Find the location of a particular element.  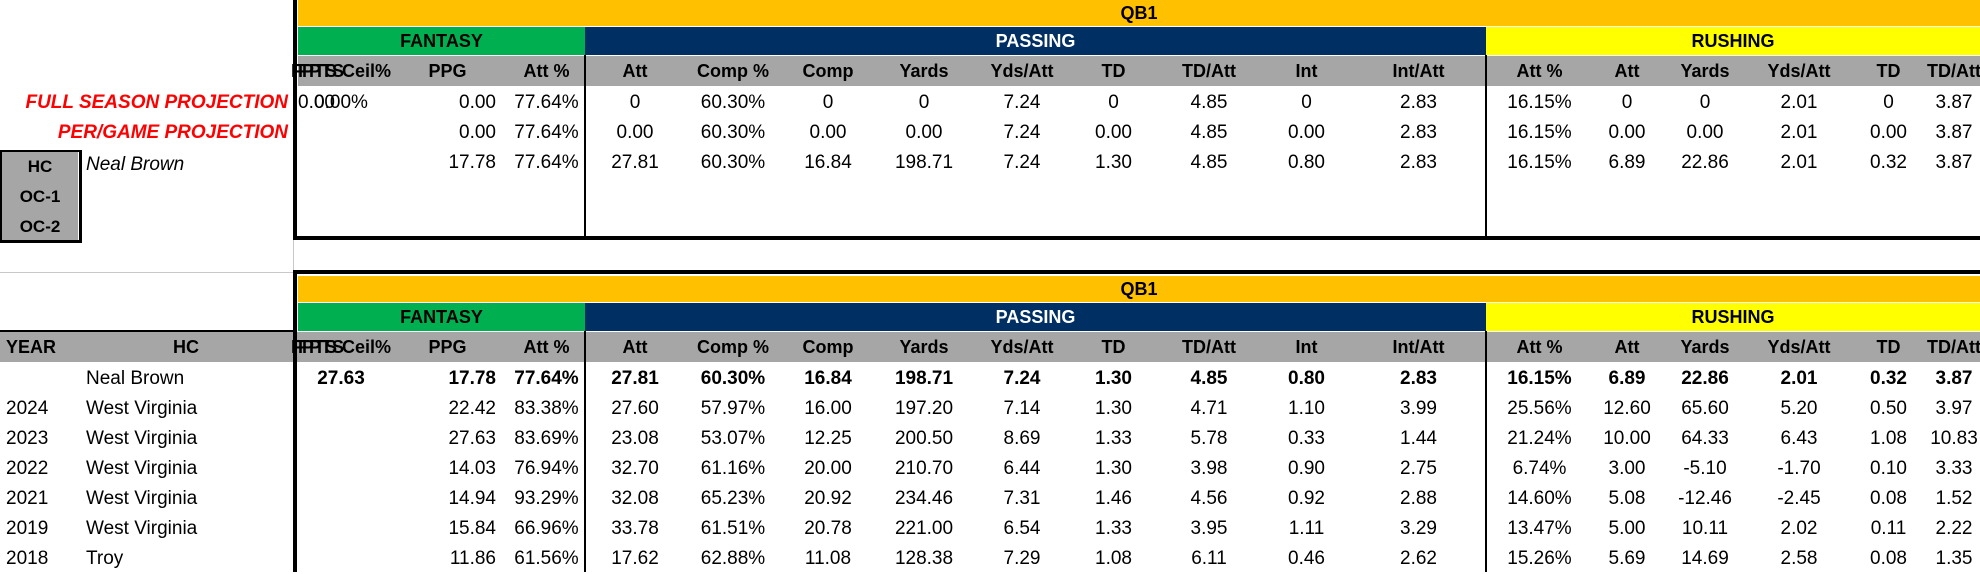

projection-col-header: Att is located at coordinates (1627, 70).